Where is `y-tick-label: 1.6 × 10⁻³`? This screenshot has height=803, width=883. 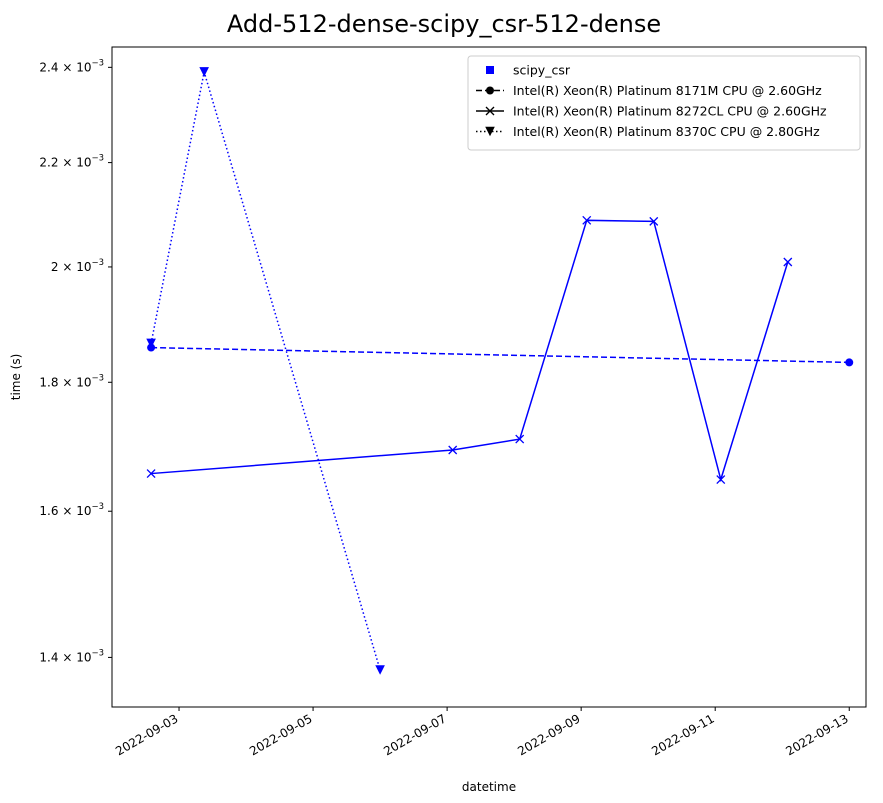 y-tick-label: 1.6 × 10⁻³ is located at coordinates (71, 510).